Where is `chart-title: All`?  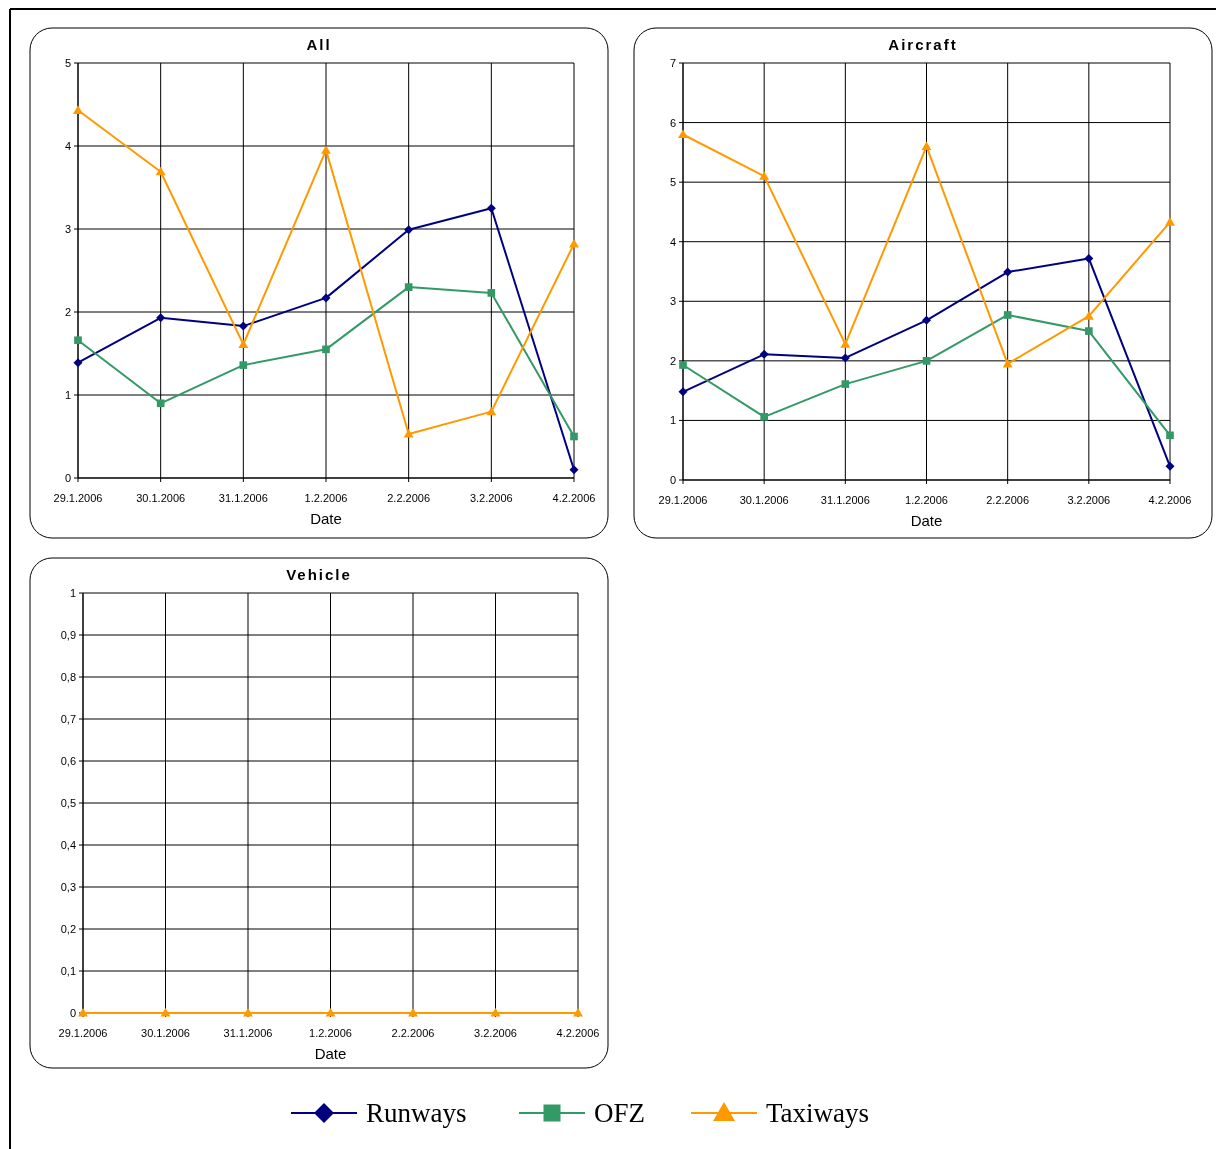
chart-title: All is located at coordinates (319, 44).